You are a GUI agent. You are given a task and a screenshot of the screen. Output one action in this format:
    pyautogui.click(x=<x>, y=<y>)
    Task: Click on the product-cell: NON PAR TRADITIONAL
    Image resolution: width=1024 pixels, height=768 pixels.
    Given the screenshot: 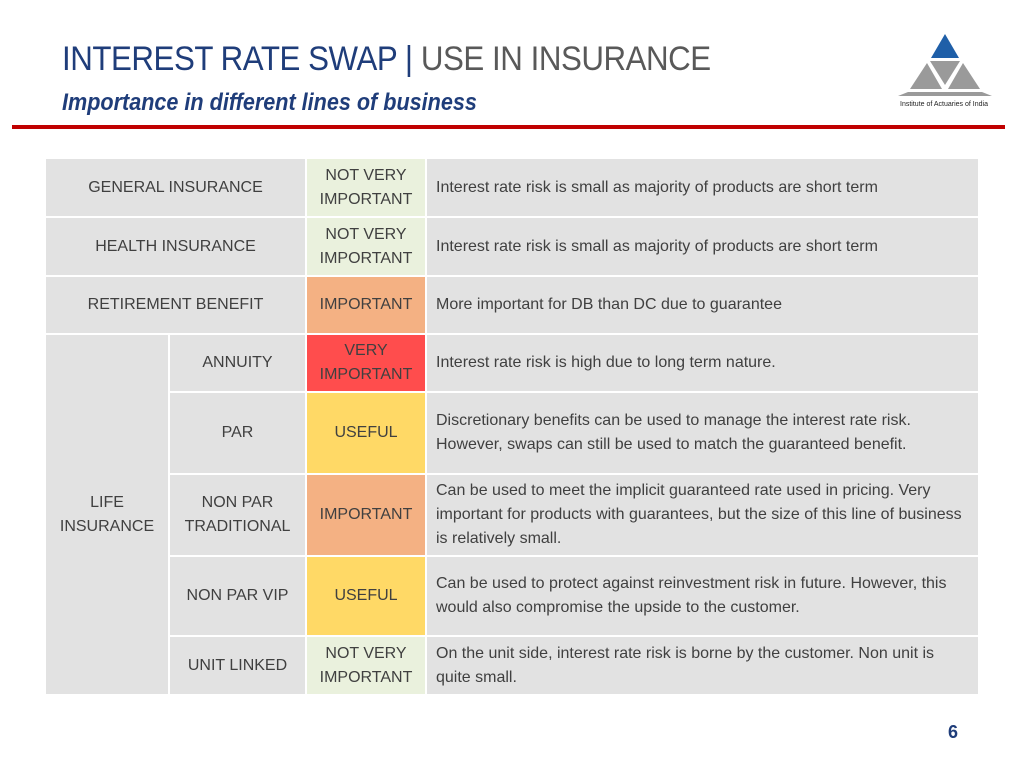 What is the action you would take?
    pyautogui.click(x=237, y=515)
    